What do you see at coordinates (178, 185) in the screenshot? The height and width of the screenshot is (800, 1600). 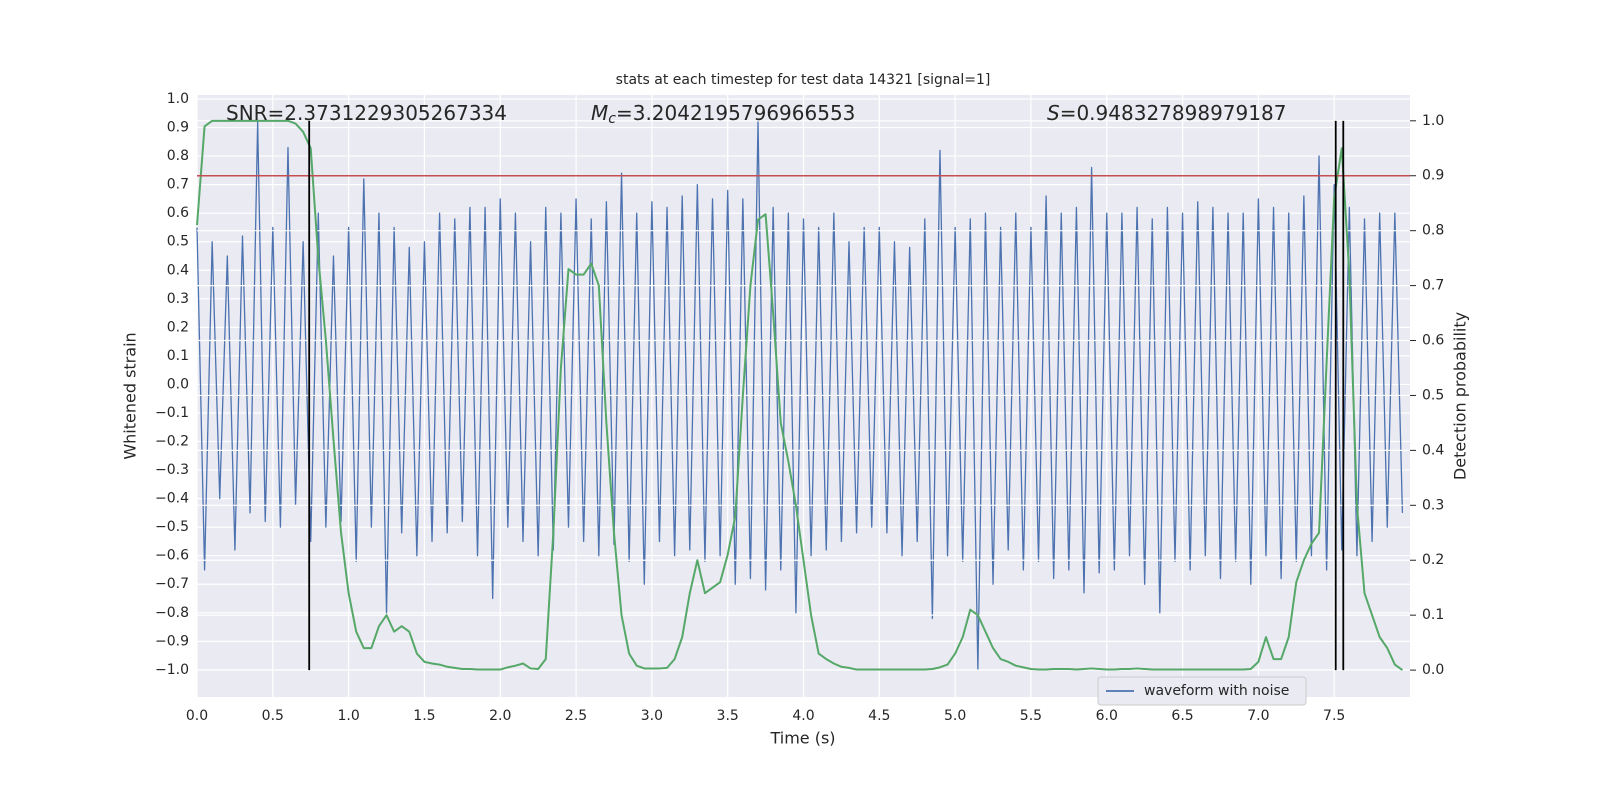 I see `y-tick-label: 0.7` at bounding box center [178, 185].